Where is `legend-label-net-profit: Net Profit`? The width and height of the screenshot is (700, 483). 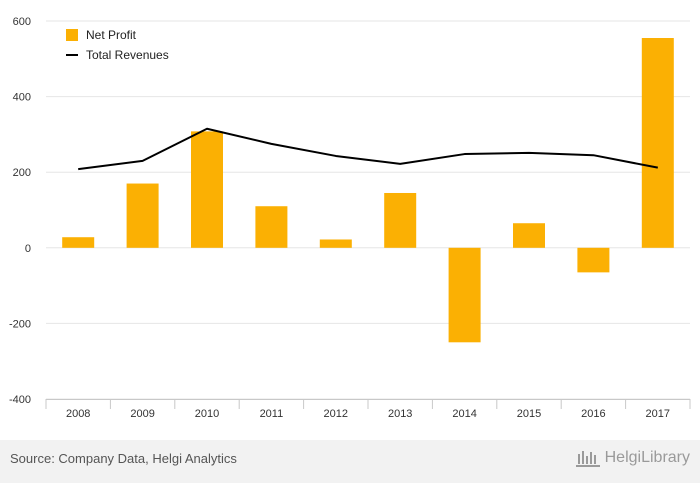 legend-label-net-profit: Net Profit is located at coordinates (111, 35).